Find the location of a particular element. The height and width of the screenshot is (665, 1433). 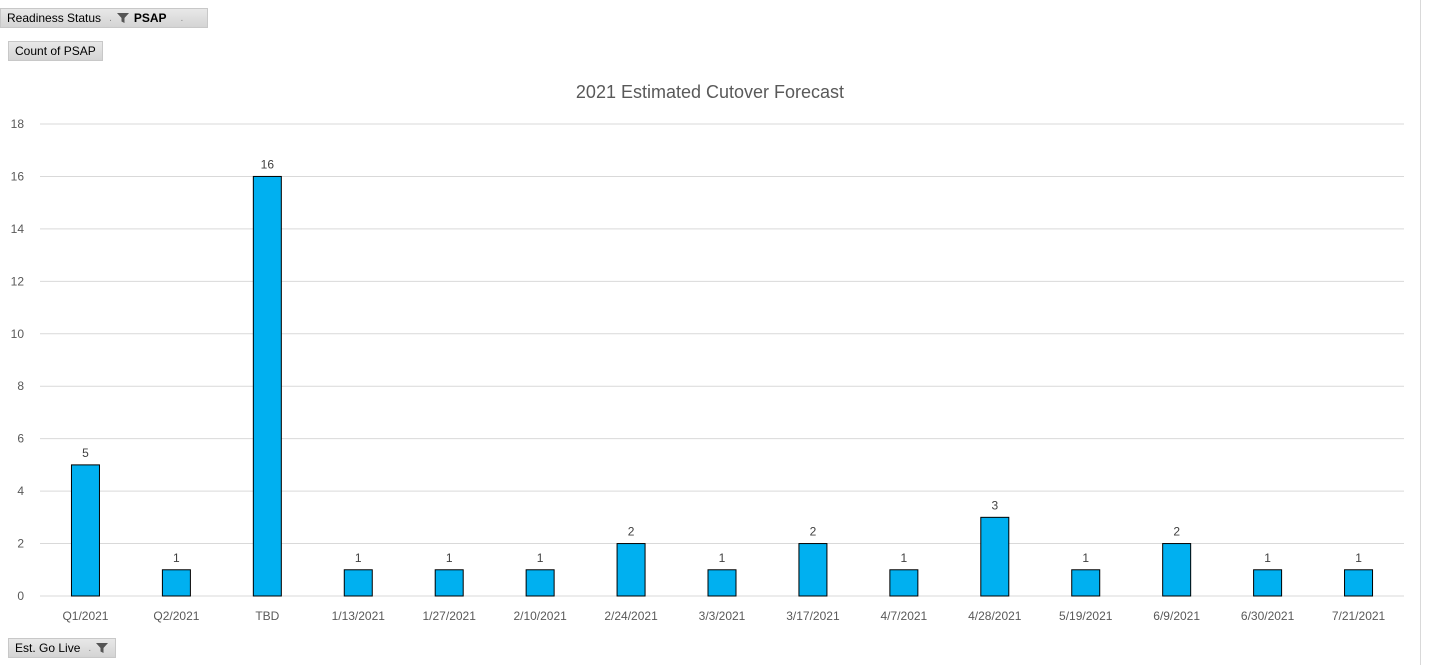

readiness-status-filter-button: Readiness Status . PSAP . is located at coordinates (104, 18).